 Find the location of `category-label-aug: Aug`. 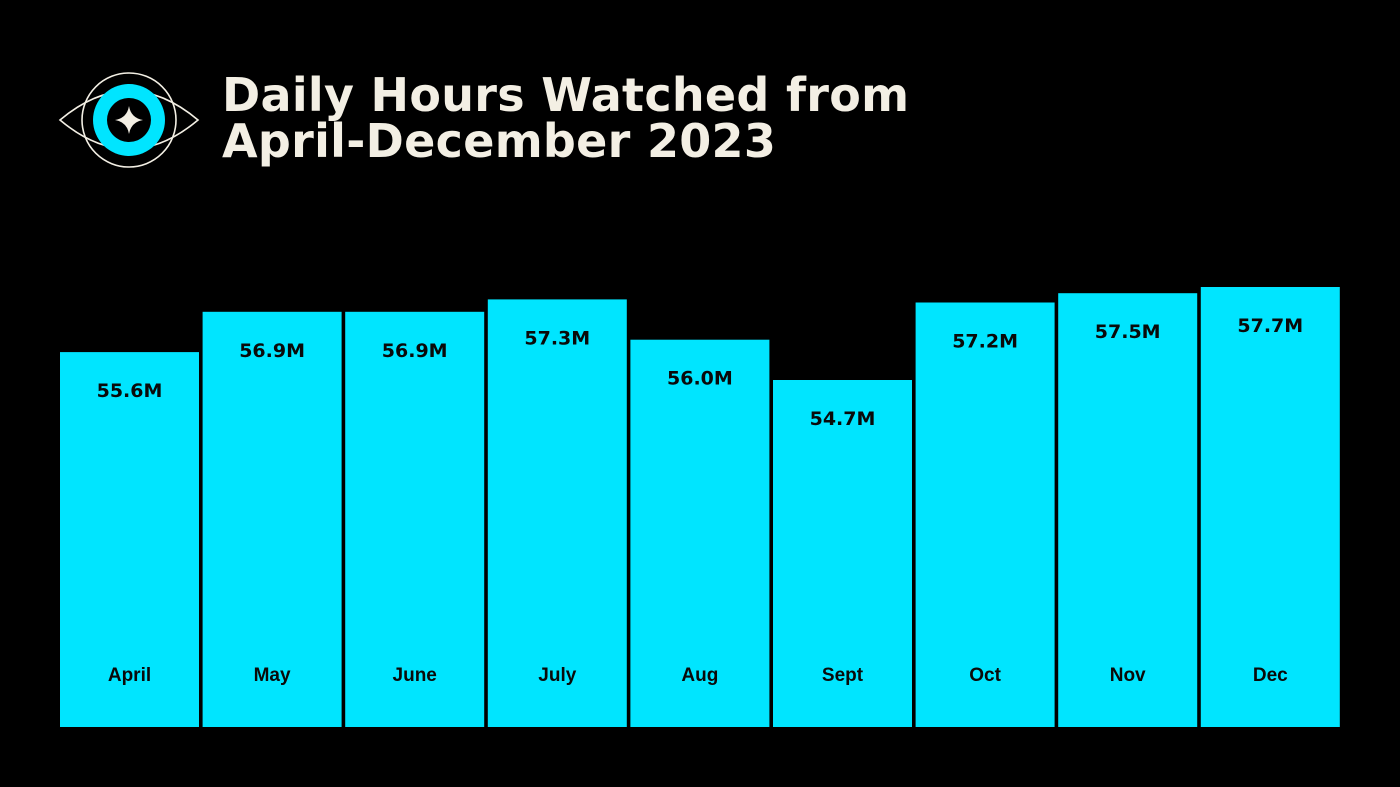

category-label-aug: Aug is located at coordinates (699, 675).